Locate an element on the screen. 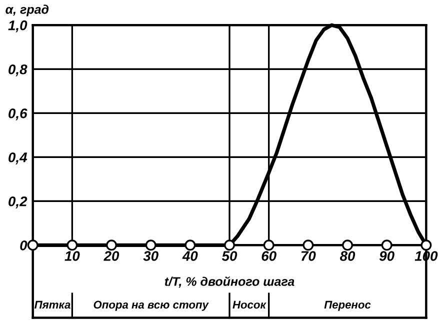 This screenshot has height=326, width=438. x-tick-label: 20 is located at coordinates (112, 256).